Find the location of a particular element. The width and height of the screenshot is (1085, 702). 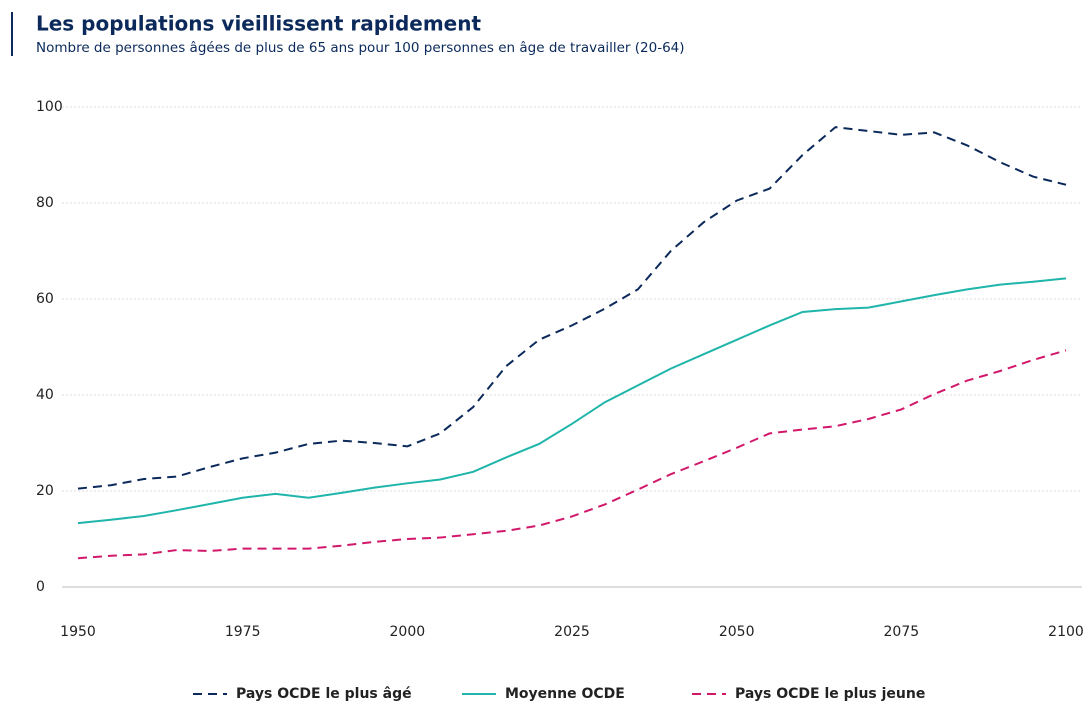

y-tick-label: 80 is located at coordinates (45, 203).